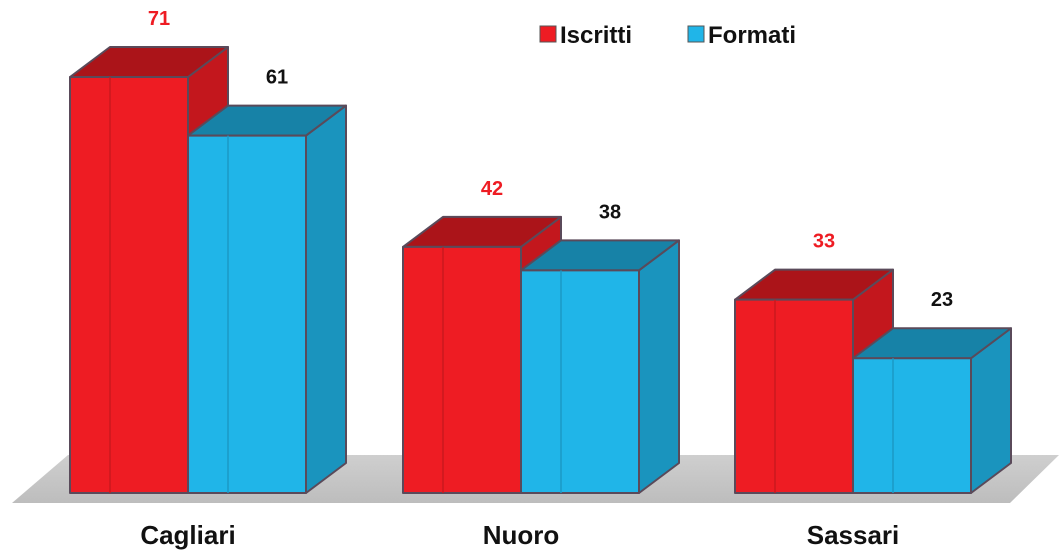 Image resolution: width=1059 pixels, height=559 pixels. I want to click on data-label-iscritti-cagliari: 71, so click(159, 19).